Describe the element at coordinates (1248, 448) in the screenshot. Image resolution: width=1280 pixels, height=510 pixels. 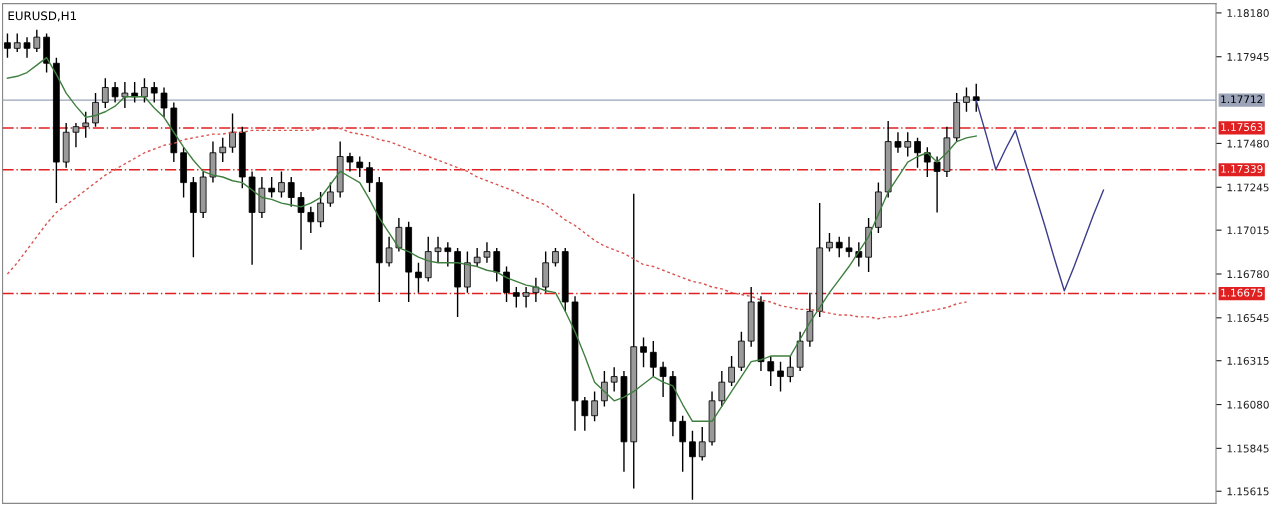
I see `y-tick-label: 1.15845` at that location.